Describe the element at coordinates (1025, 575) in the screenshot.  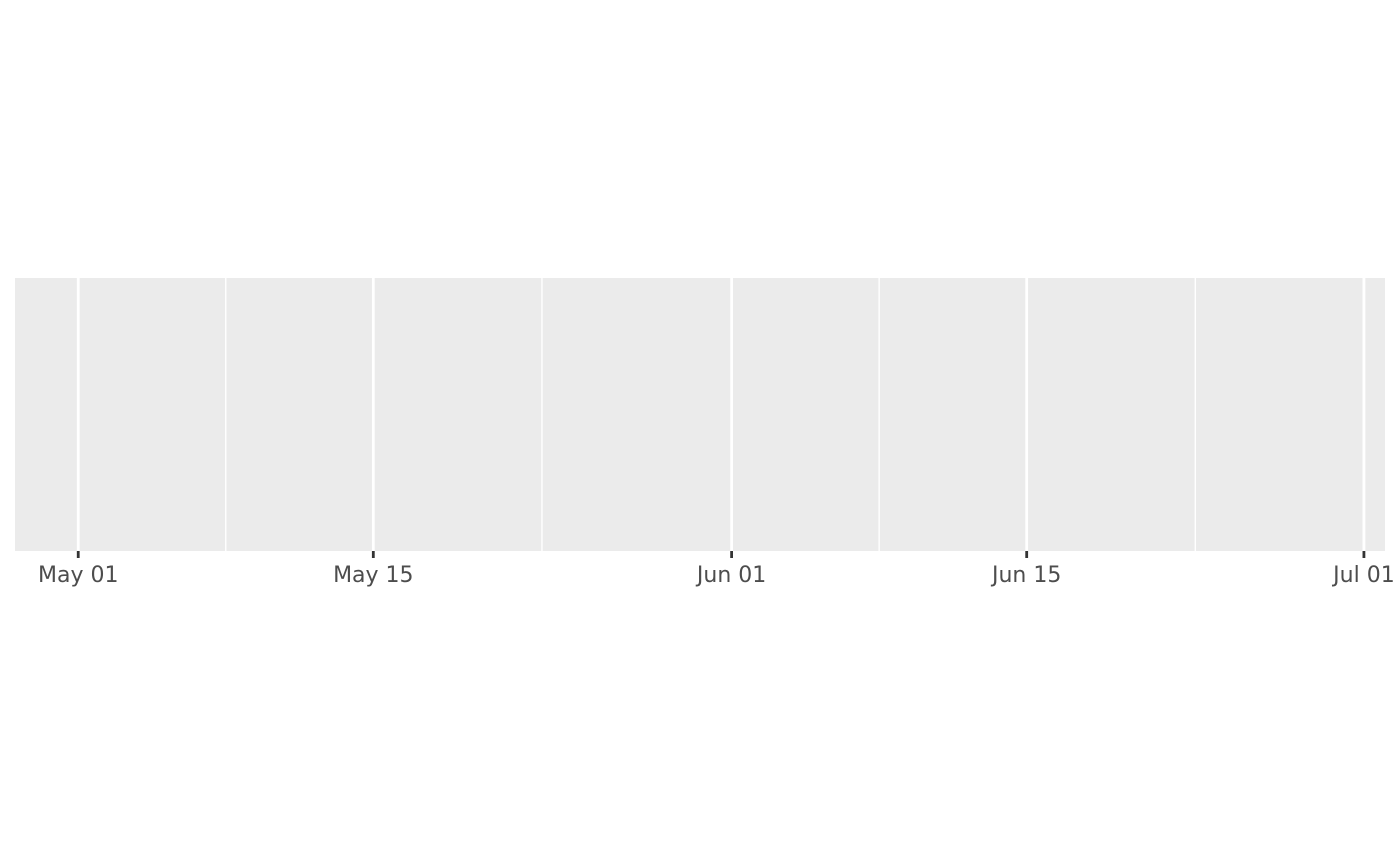
I see `x-tick-label-3: Jun 15` at that location.